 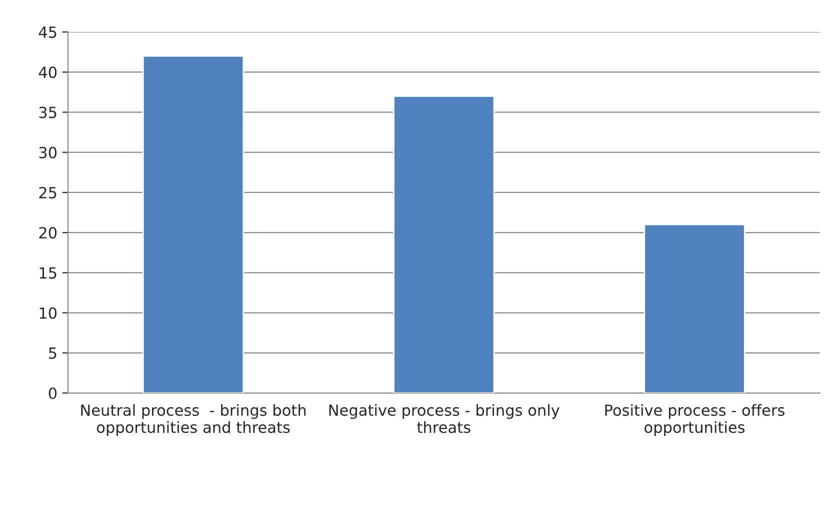 What do you see at coordinates (48, 313) in the screenshot?
I see `y-tick-label: 10` at bounding box center [48, 313].